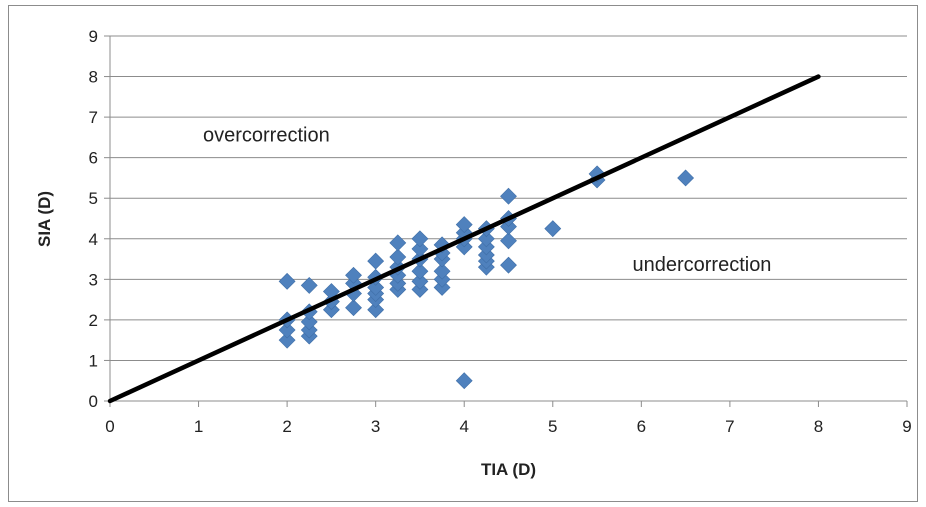 The width and height of the screenshot is (926, 507). Describe the element at coordinates (552, 426) in the screenshot. I see `x-tick-label-5: 5` at that location.